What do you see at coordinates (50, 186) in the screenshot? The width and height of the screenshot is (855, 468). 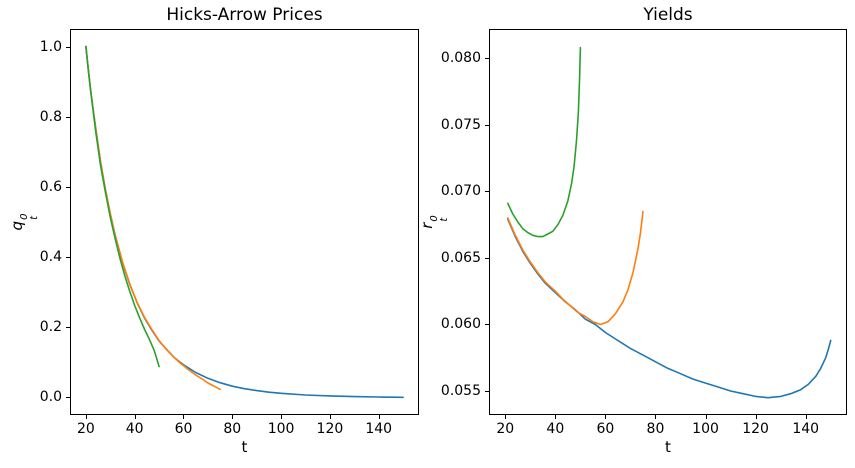 I see `y-tick-label: 0.6` at bounding box center [50, 186].